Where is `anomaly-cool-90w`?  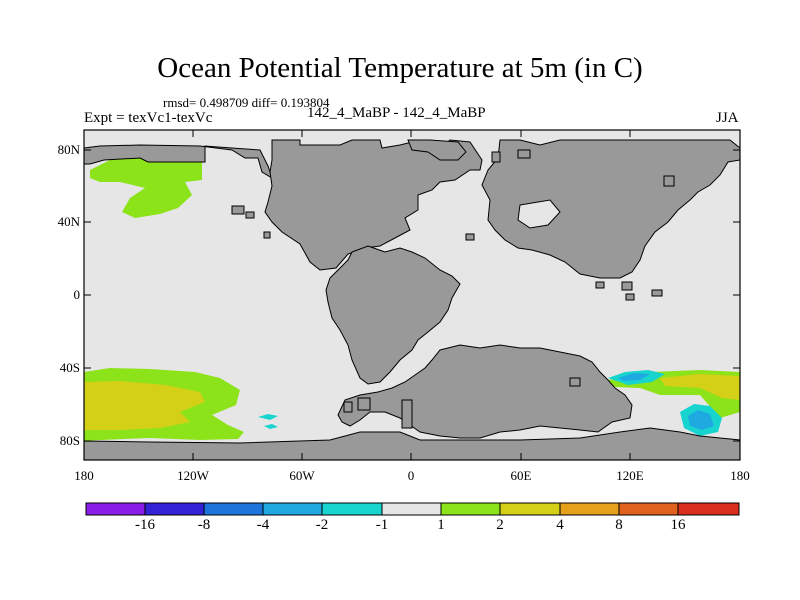 anomaly-cool-90w is located at coordinates (268, 417).